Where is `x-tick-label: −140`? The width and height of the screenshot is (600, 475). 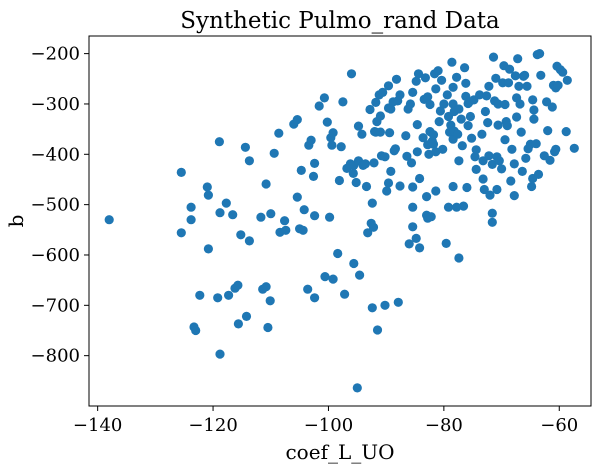 x-tick-label: −140 is located at coordinates (97, 425).